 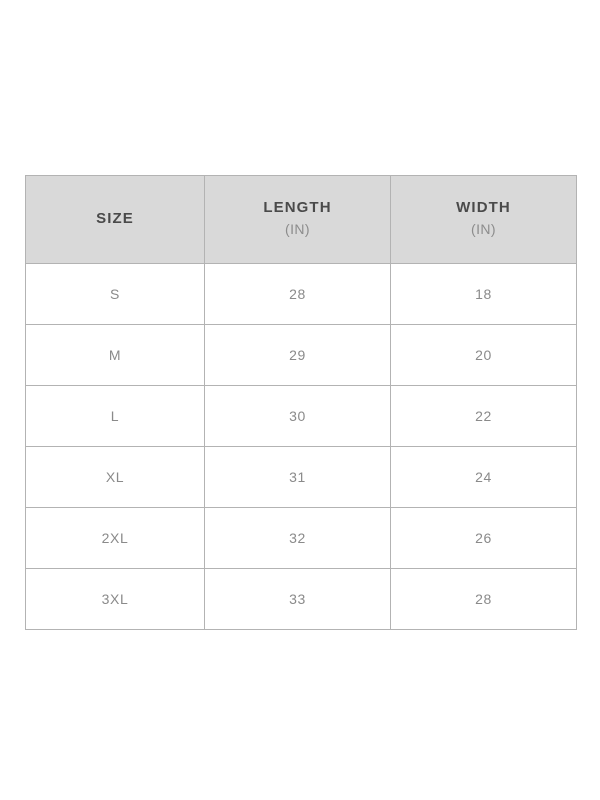 I want to click on column-header-size: SIZE, so click(x=115, y=219).